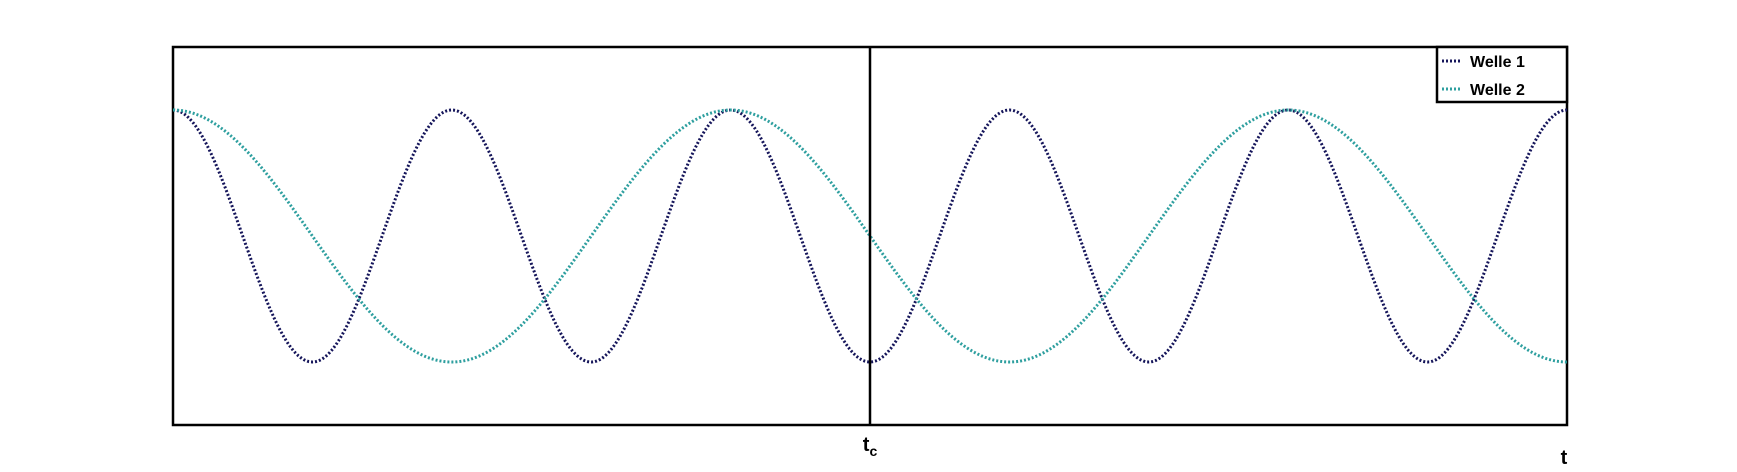 The width and height of the screenshot is (1737, 472). What do you see at coordinates (1497, 90) in the screenshot?
I see `legend-label-2: Welle 2` at bounding box center [1497, 90].